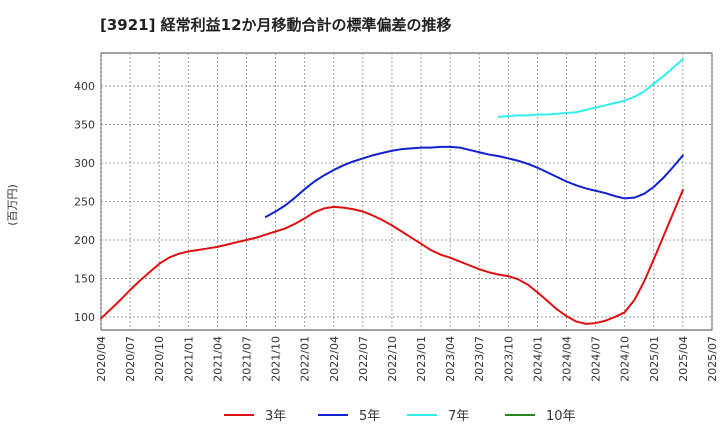  I want to click on x-tick-label: 2023/07, so click(479, 359).